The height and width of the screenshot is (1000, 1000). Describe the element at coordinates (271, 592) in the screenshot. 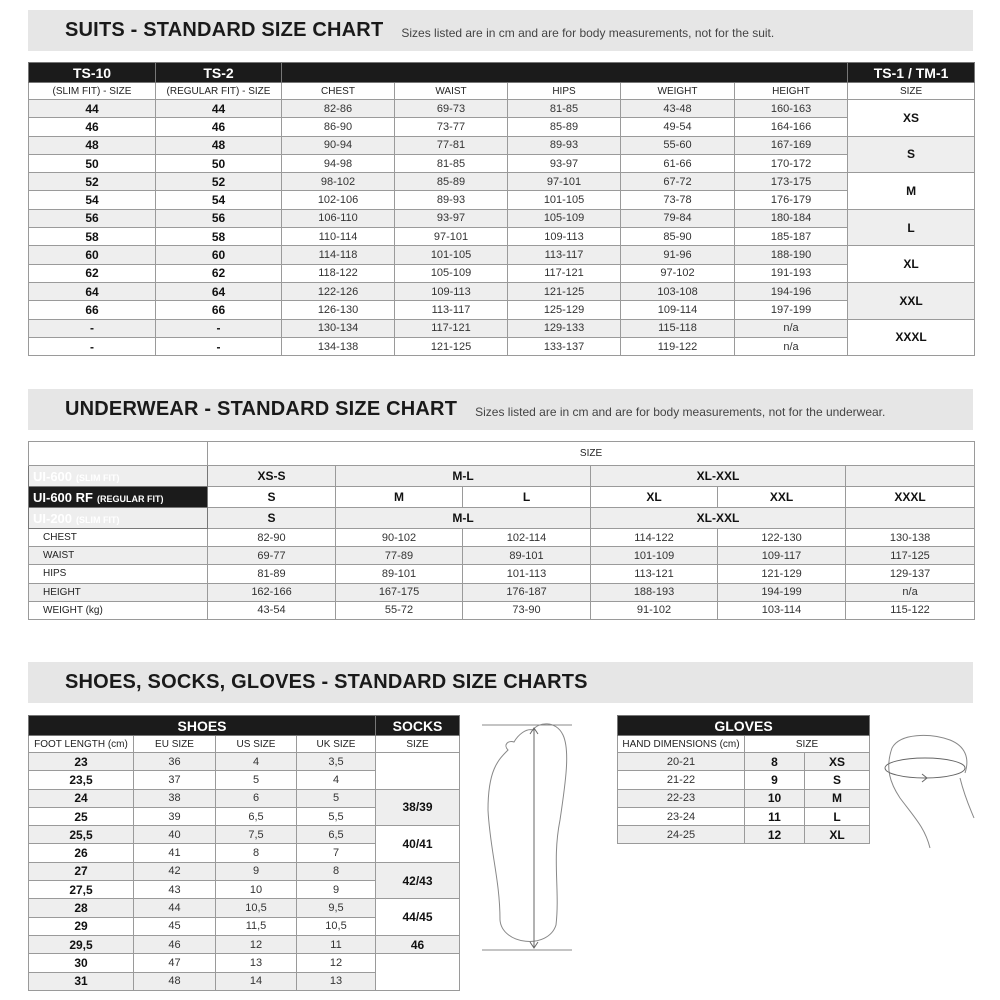

I see `table-cell: 162-166` at that location.